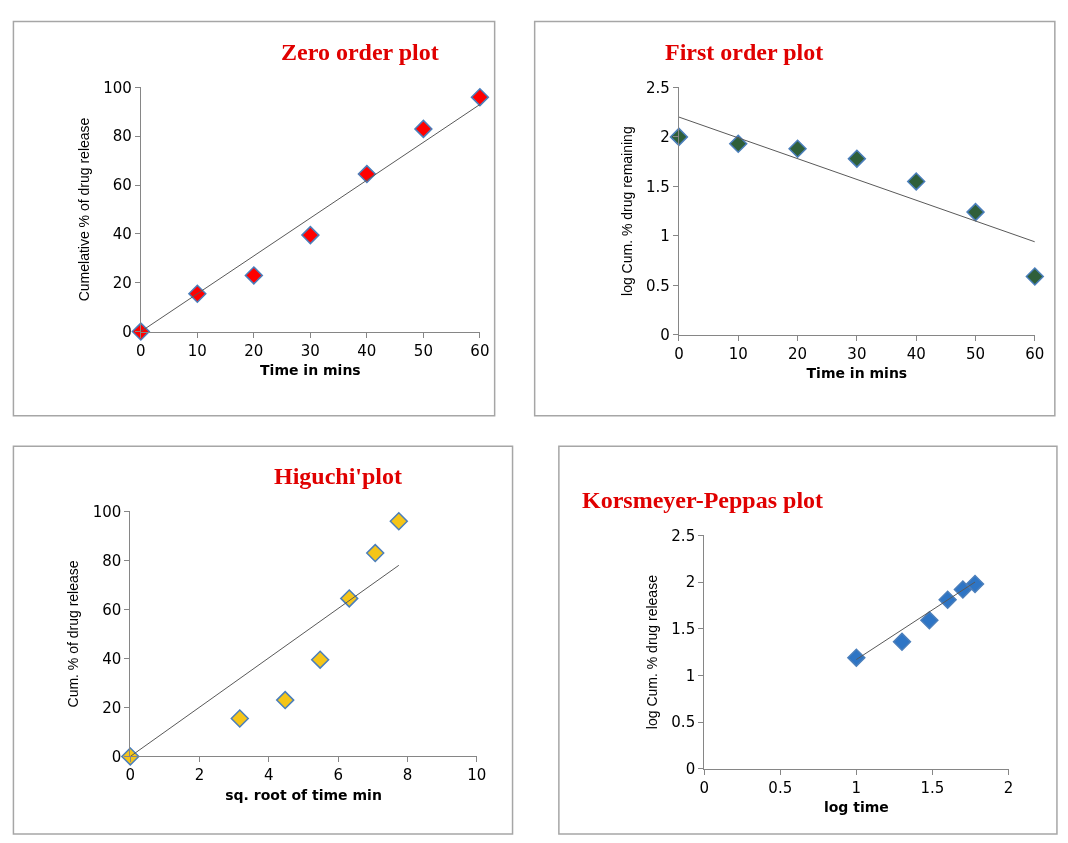 The height and width of the screenshot is (843, 1068). I want to click on x-axis-title: log time, so click(856, 807).